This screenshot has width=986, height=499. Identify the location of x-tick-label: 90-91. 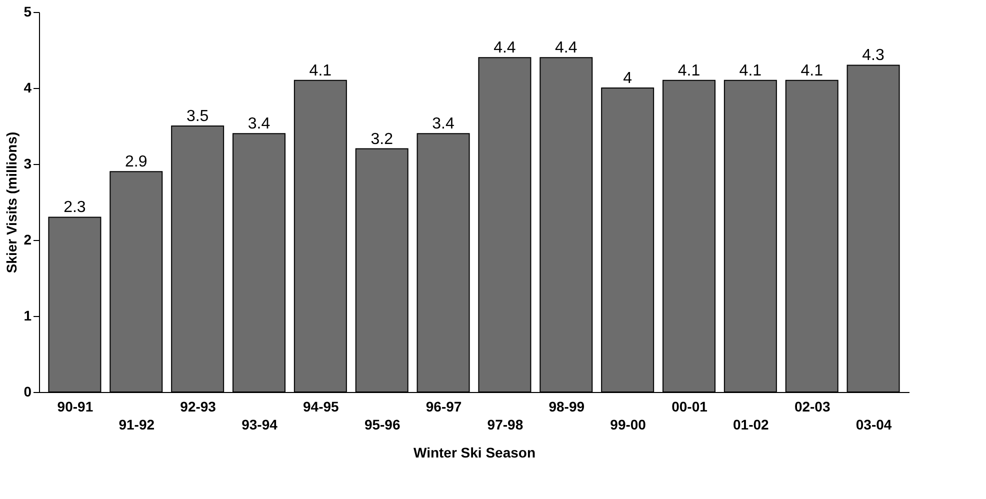
(75, 406).